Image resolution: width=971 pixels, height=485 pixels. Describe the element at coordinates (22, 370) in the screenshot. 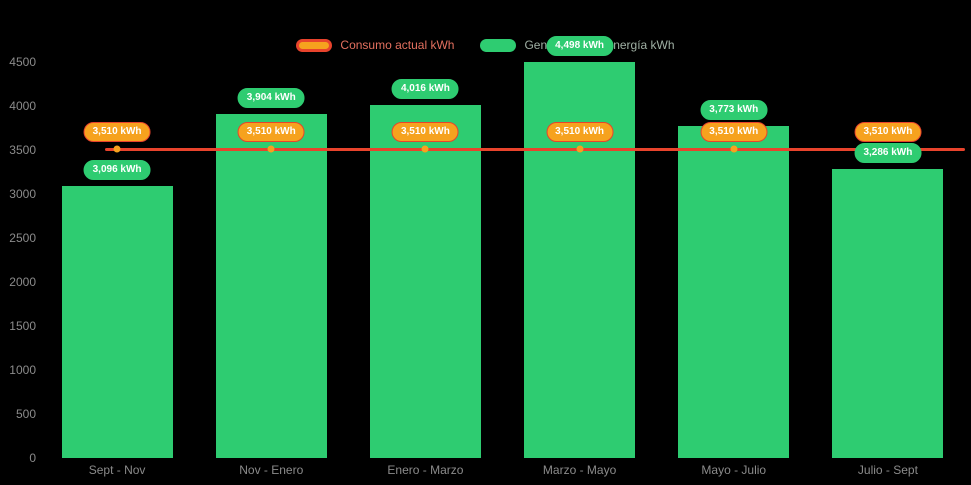

I see `y-tick-label: 1000` at that location.